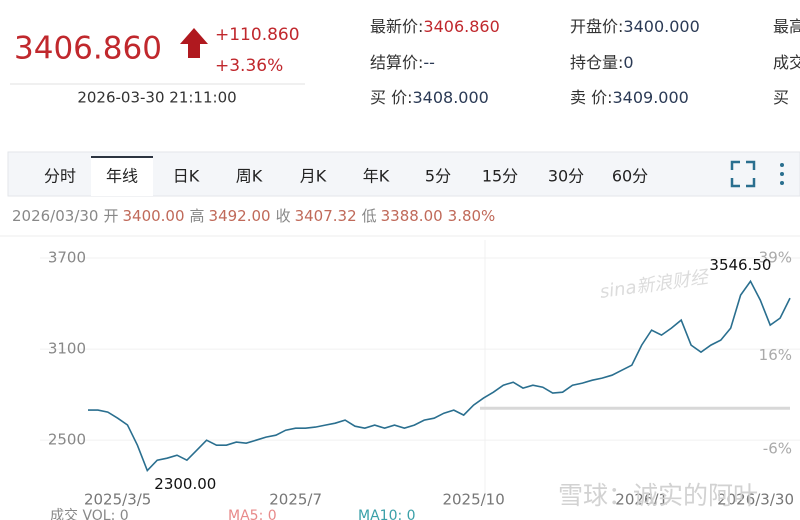  I want to click on watermark: 雪球：诚实的阿叶, so click(658, 495).